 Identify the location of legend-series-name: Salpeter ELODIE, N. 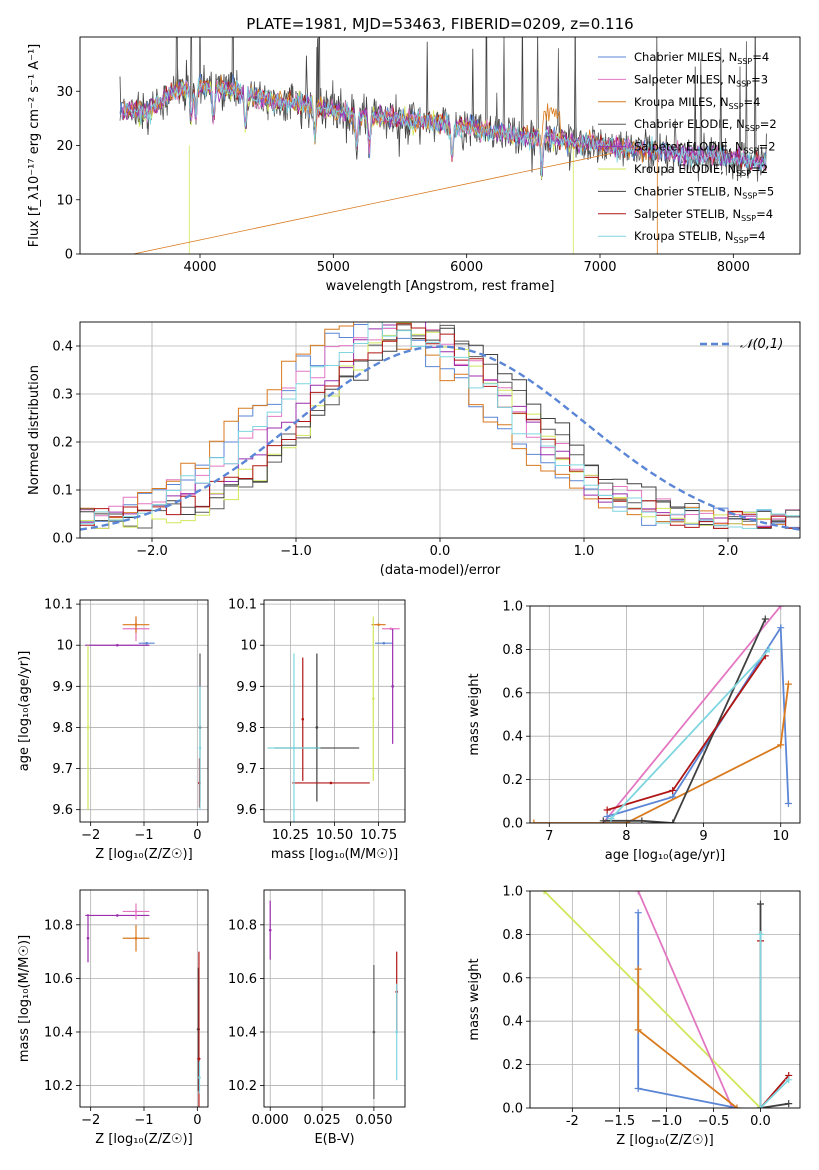
(689, 147).